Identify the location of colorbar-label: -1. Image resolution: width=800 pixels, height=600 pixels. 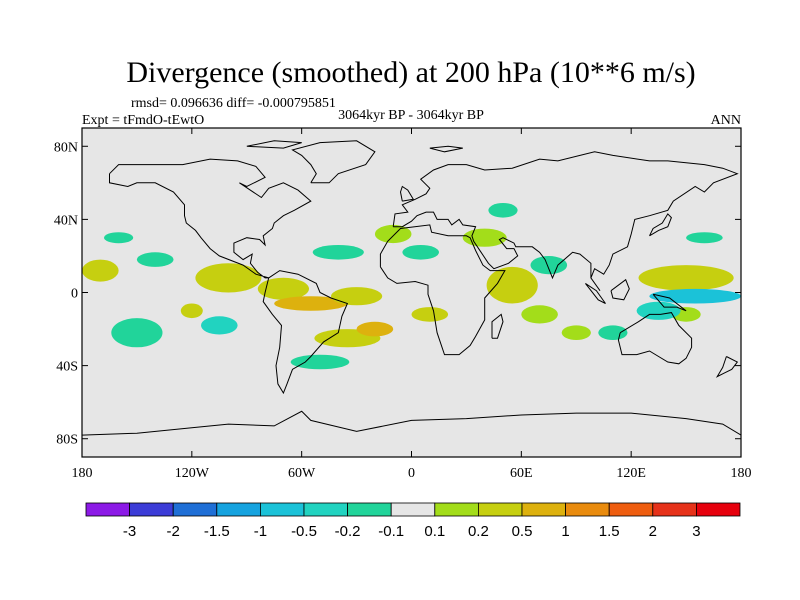
(260, 531).